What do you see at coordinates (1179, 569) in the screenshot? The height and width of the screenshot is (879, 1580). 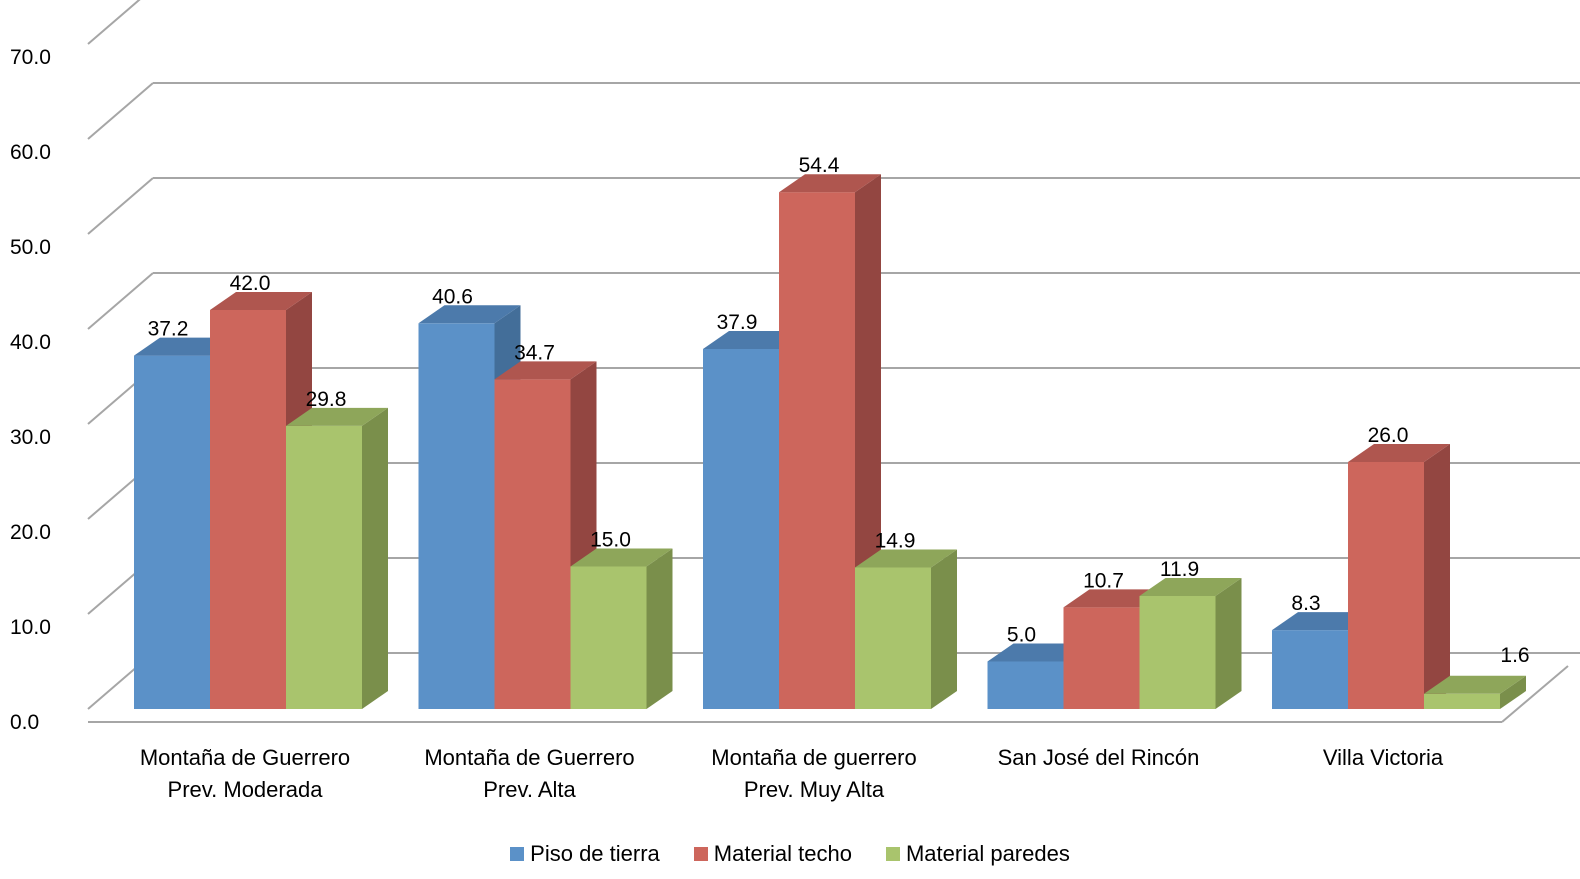 I see `data-label: 11.9` at bounding box center [1179, 569].